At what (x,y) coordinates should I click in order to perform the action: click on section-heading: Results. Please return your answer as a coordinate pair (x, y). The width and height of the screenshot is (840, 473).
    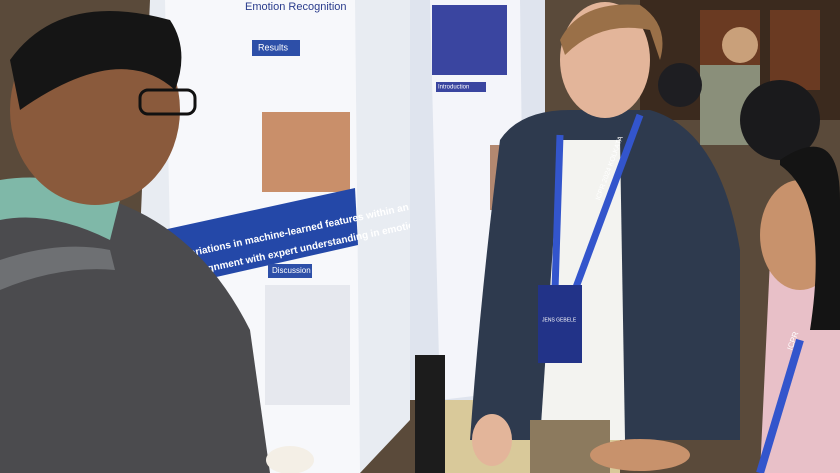
    Looking at the image, I should click on (273, 47).